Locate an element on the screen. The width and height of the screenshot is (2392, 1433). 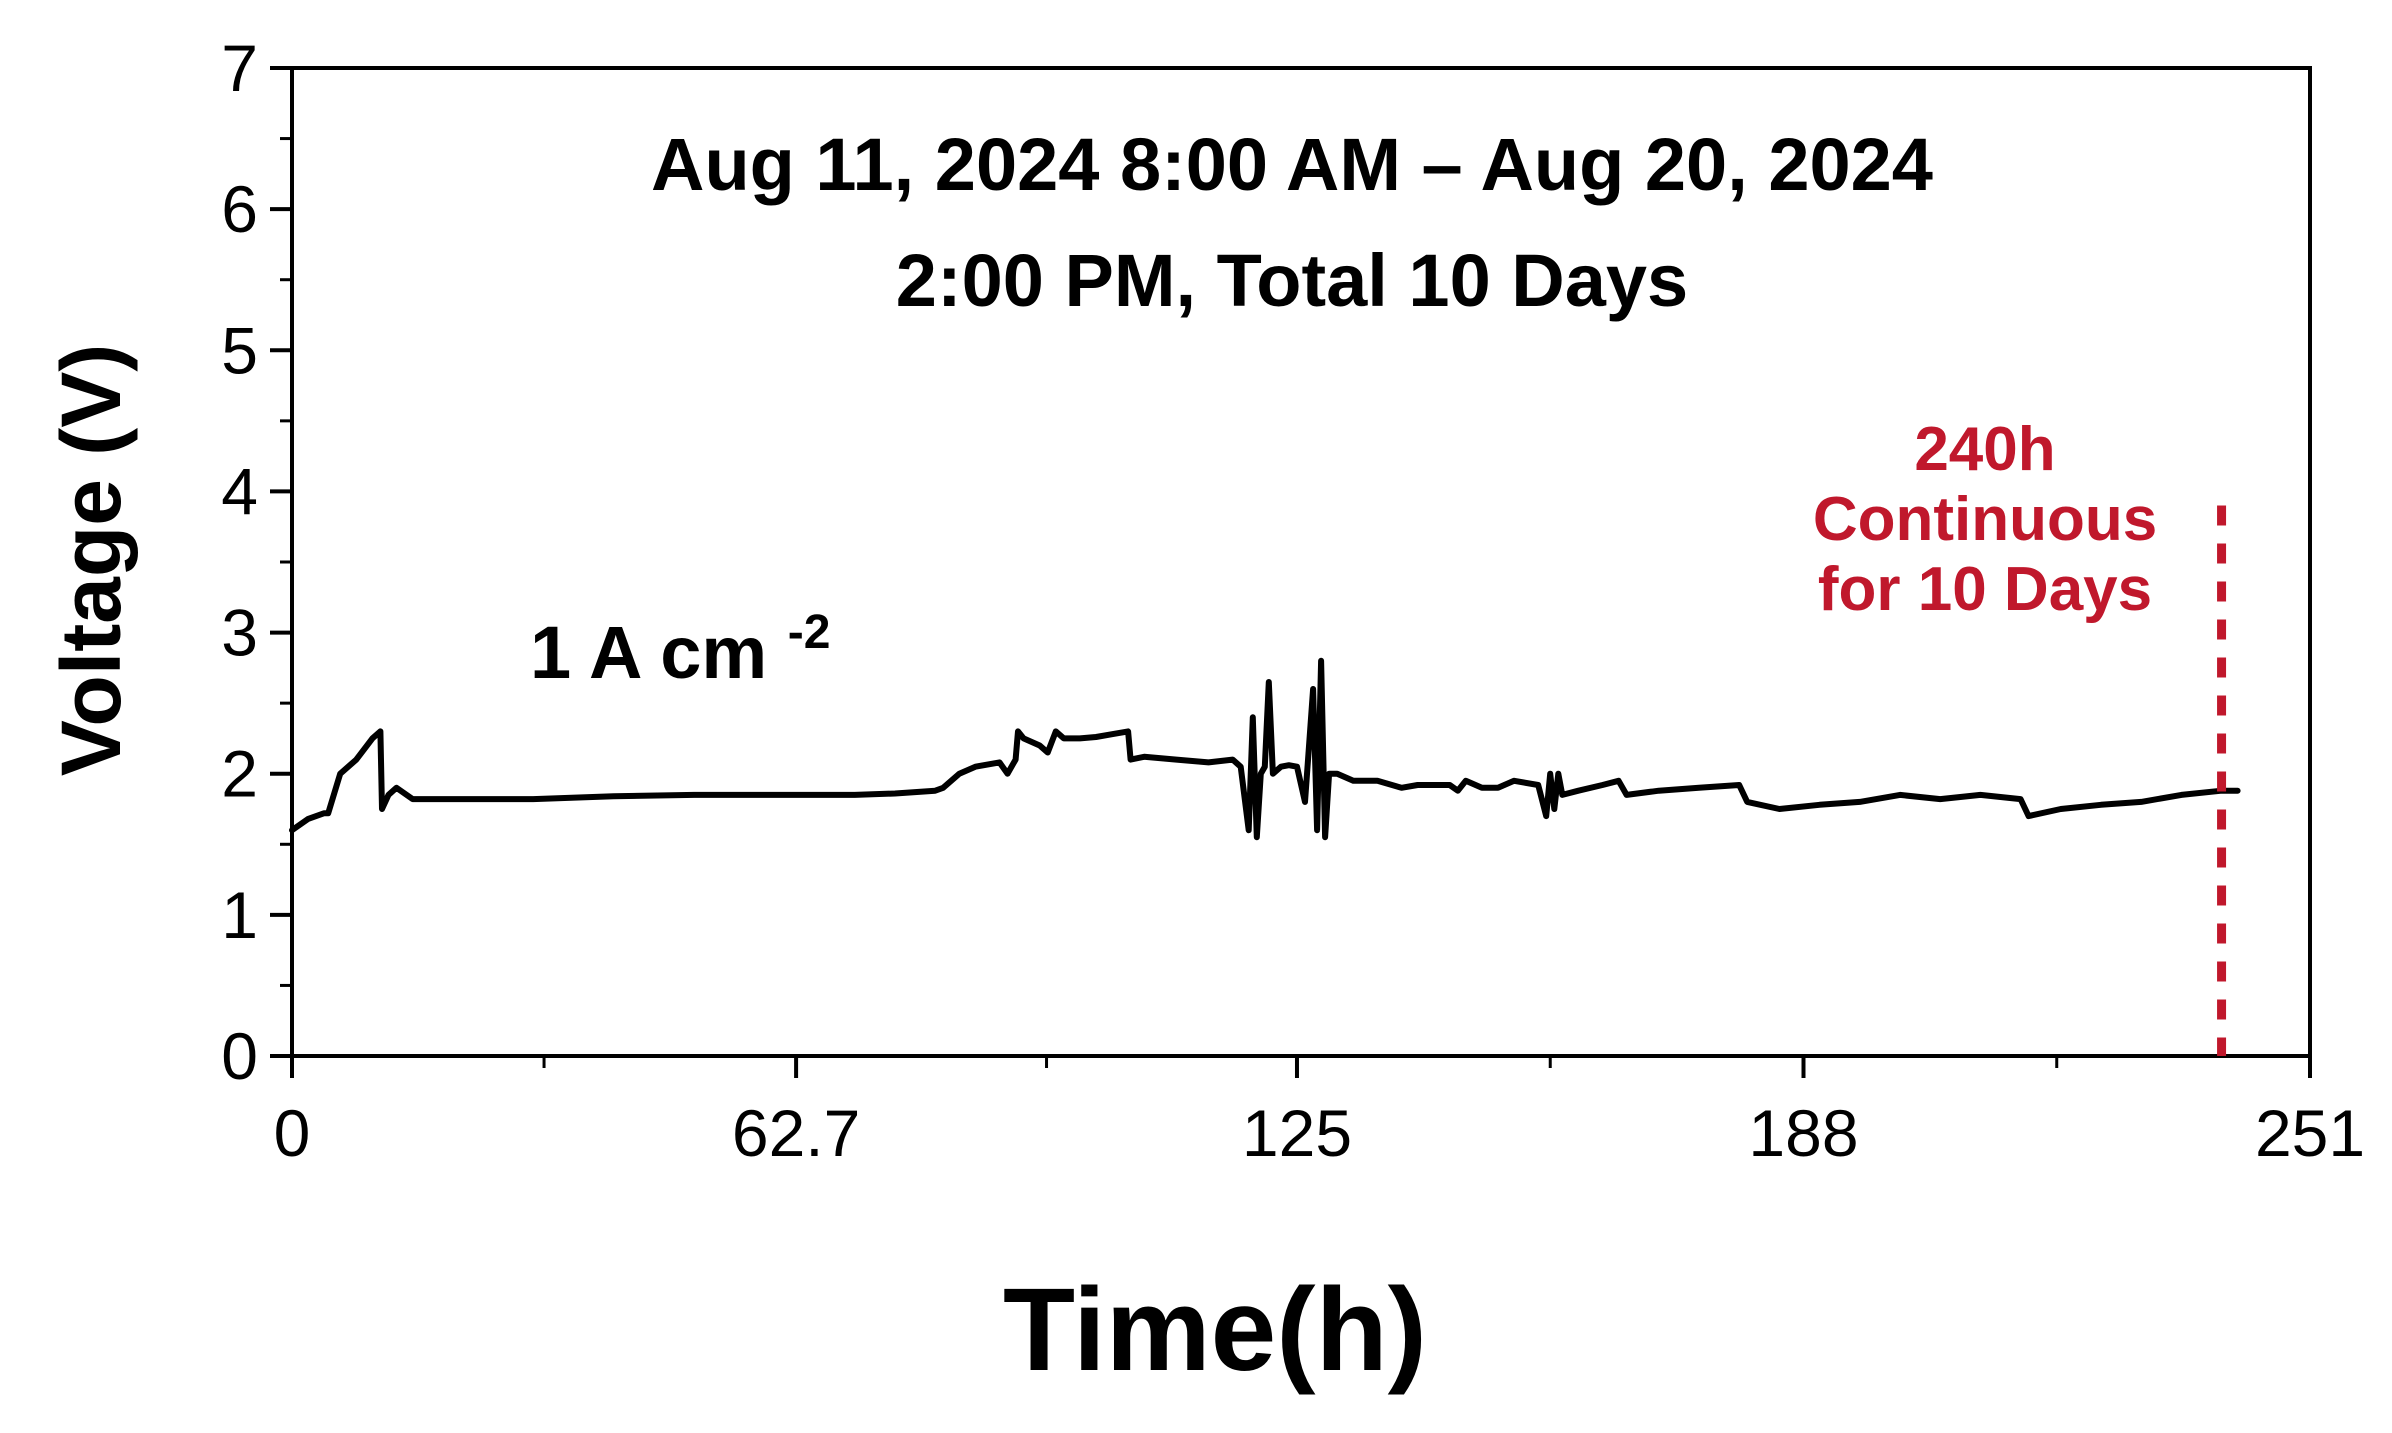
voltage-series-line is located at coordinates (1265, 749).